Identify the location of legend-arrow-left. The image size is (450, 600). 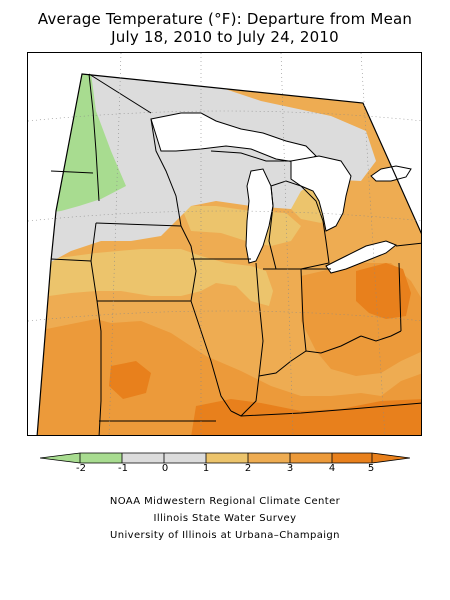
(60, 458).